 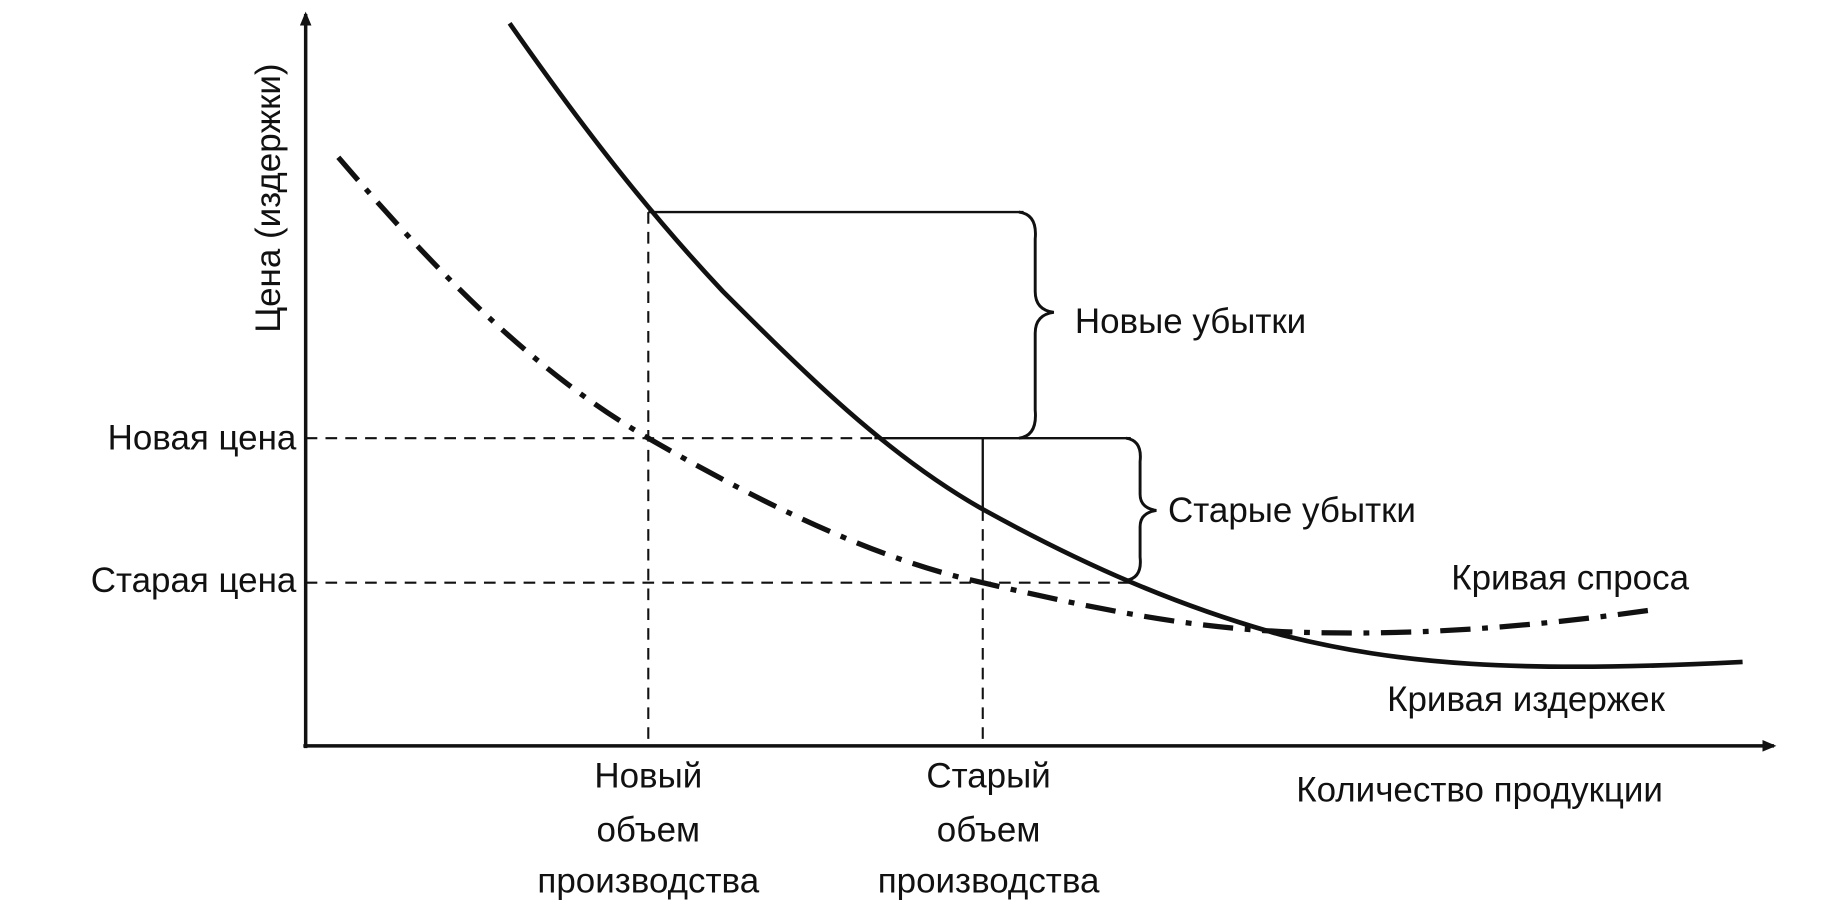 What do you see at coordinates (268, 197) in the screenshot?
I see `y-axis-label: Цена (издержки)` at bounding box center [268, 197].